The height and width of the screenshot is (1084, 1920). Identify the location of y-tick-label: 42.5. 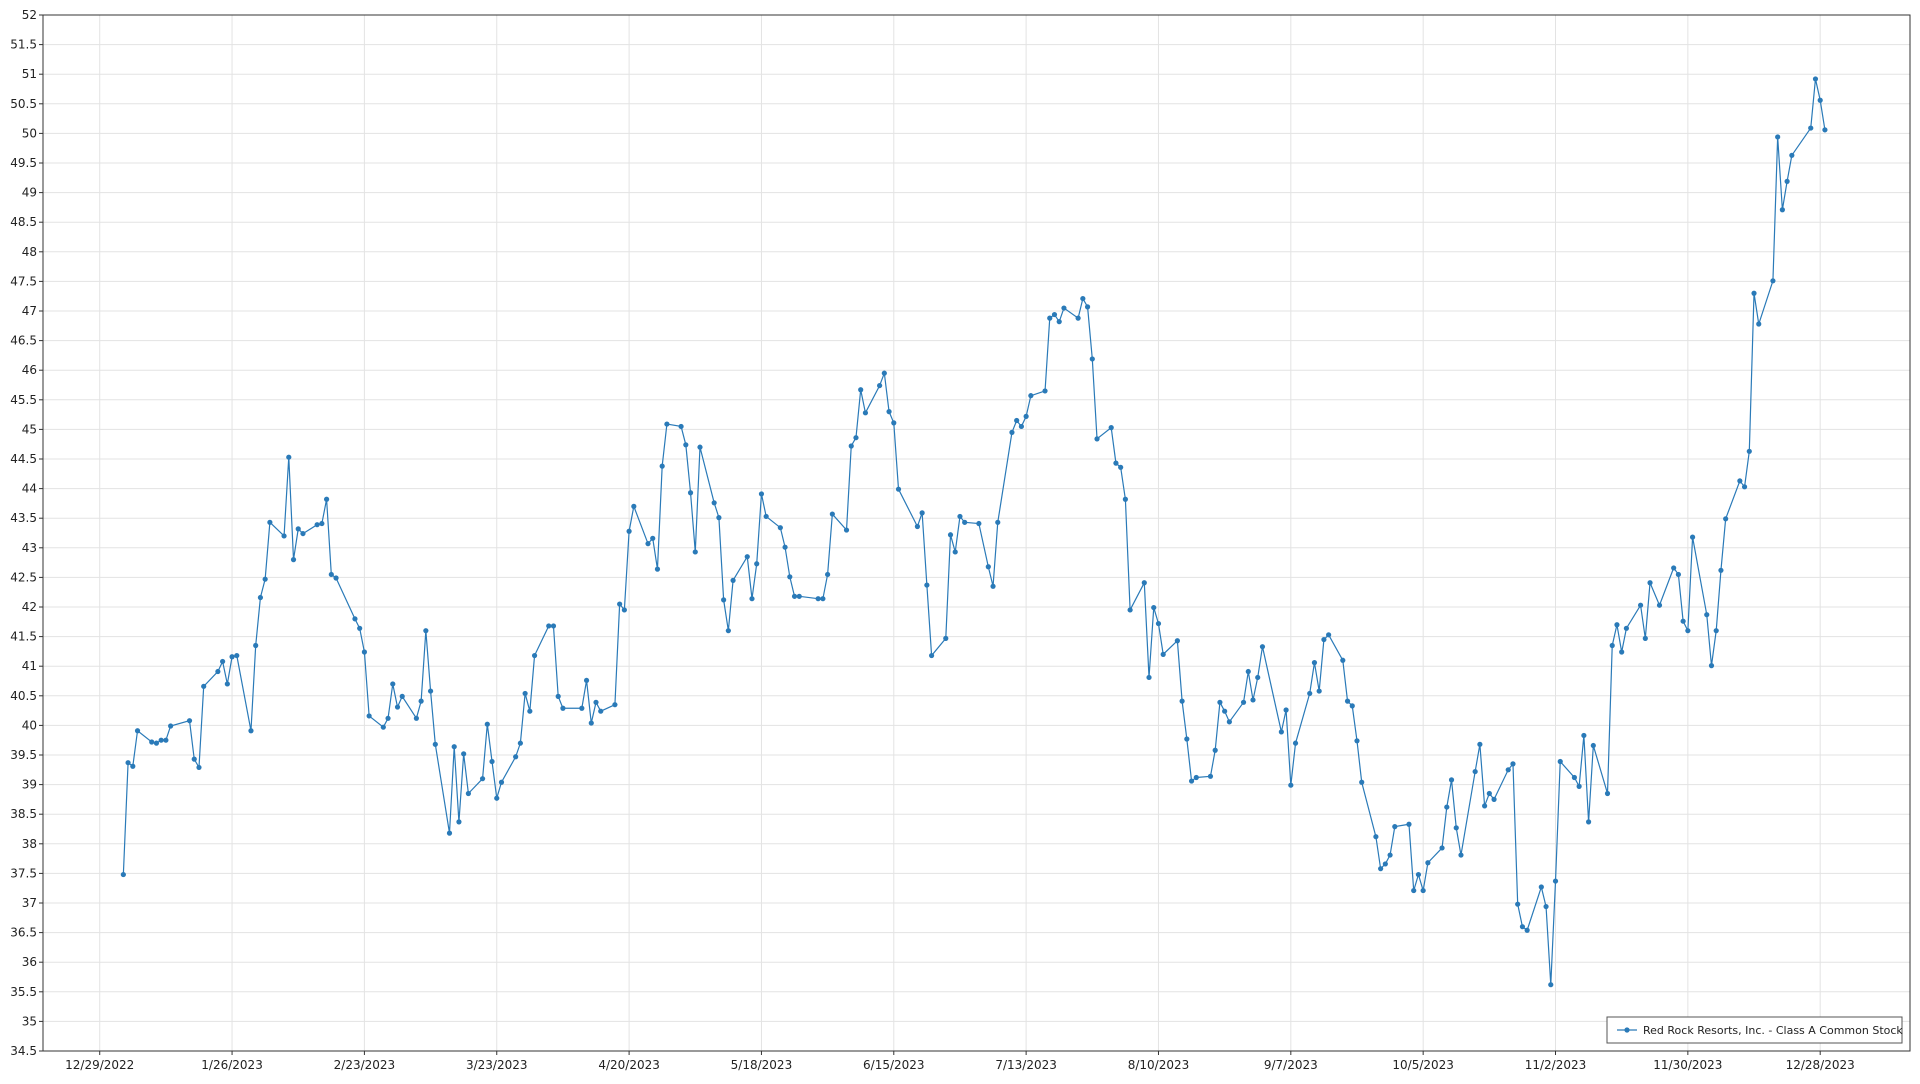
(23, 577).